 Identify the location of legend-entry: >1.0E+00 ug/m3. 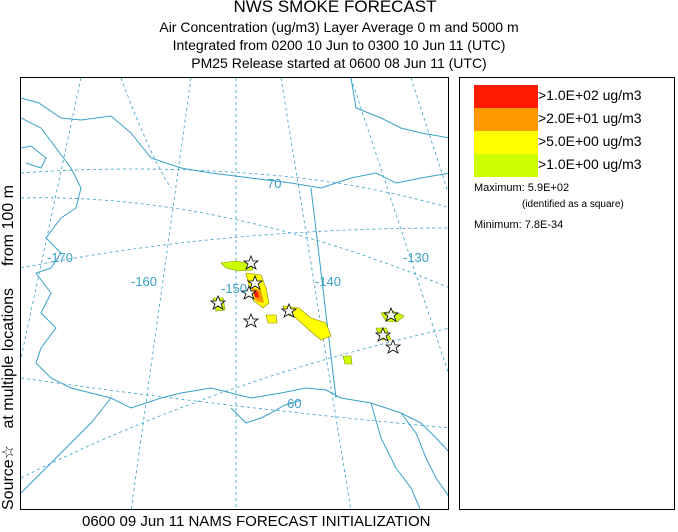
(574, 165).